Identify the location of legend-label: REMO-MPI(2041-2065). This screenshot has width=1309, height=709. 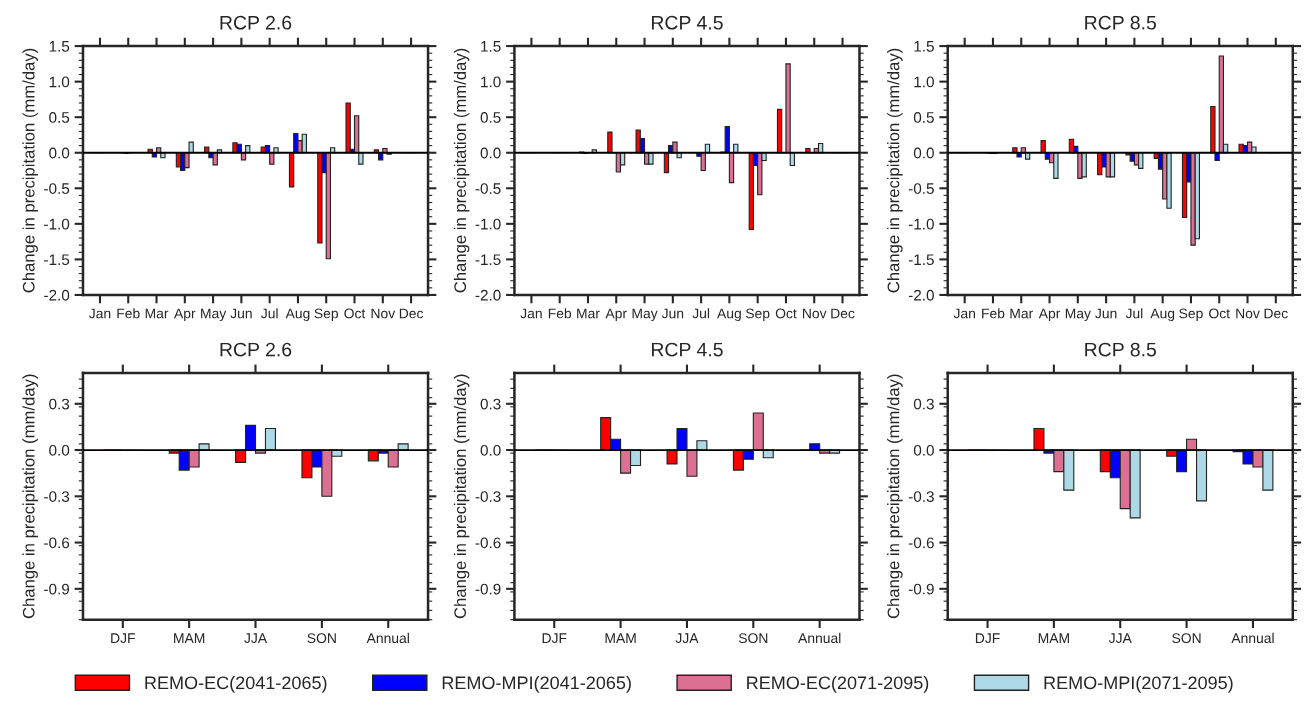
(536, 684).